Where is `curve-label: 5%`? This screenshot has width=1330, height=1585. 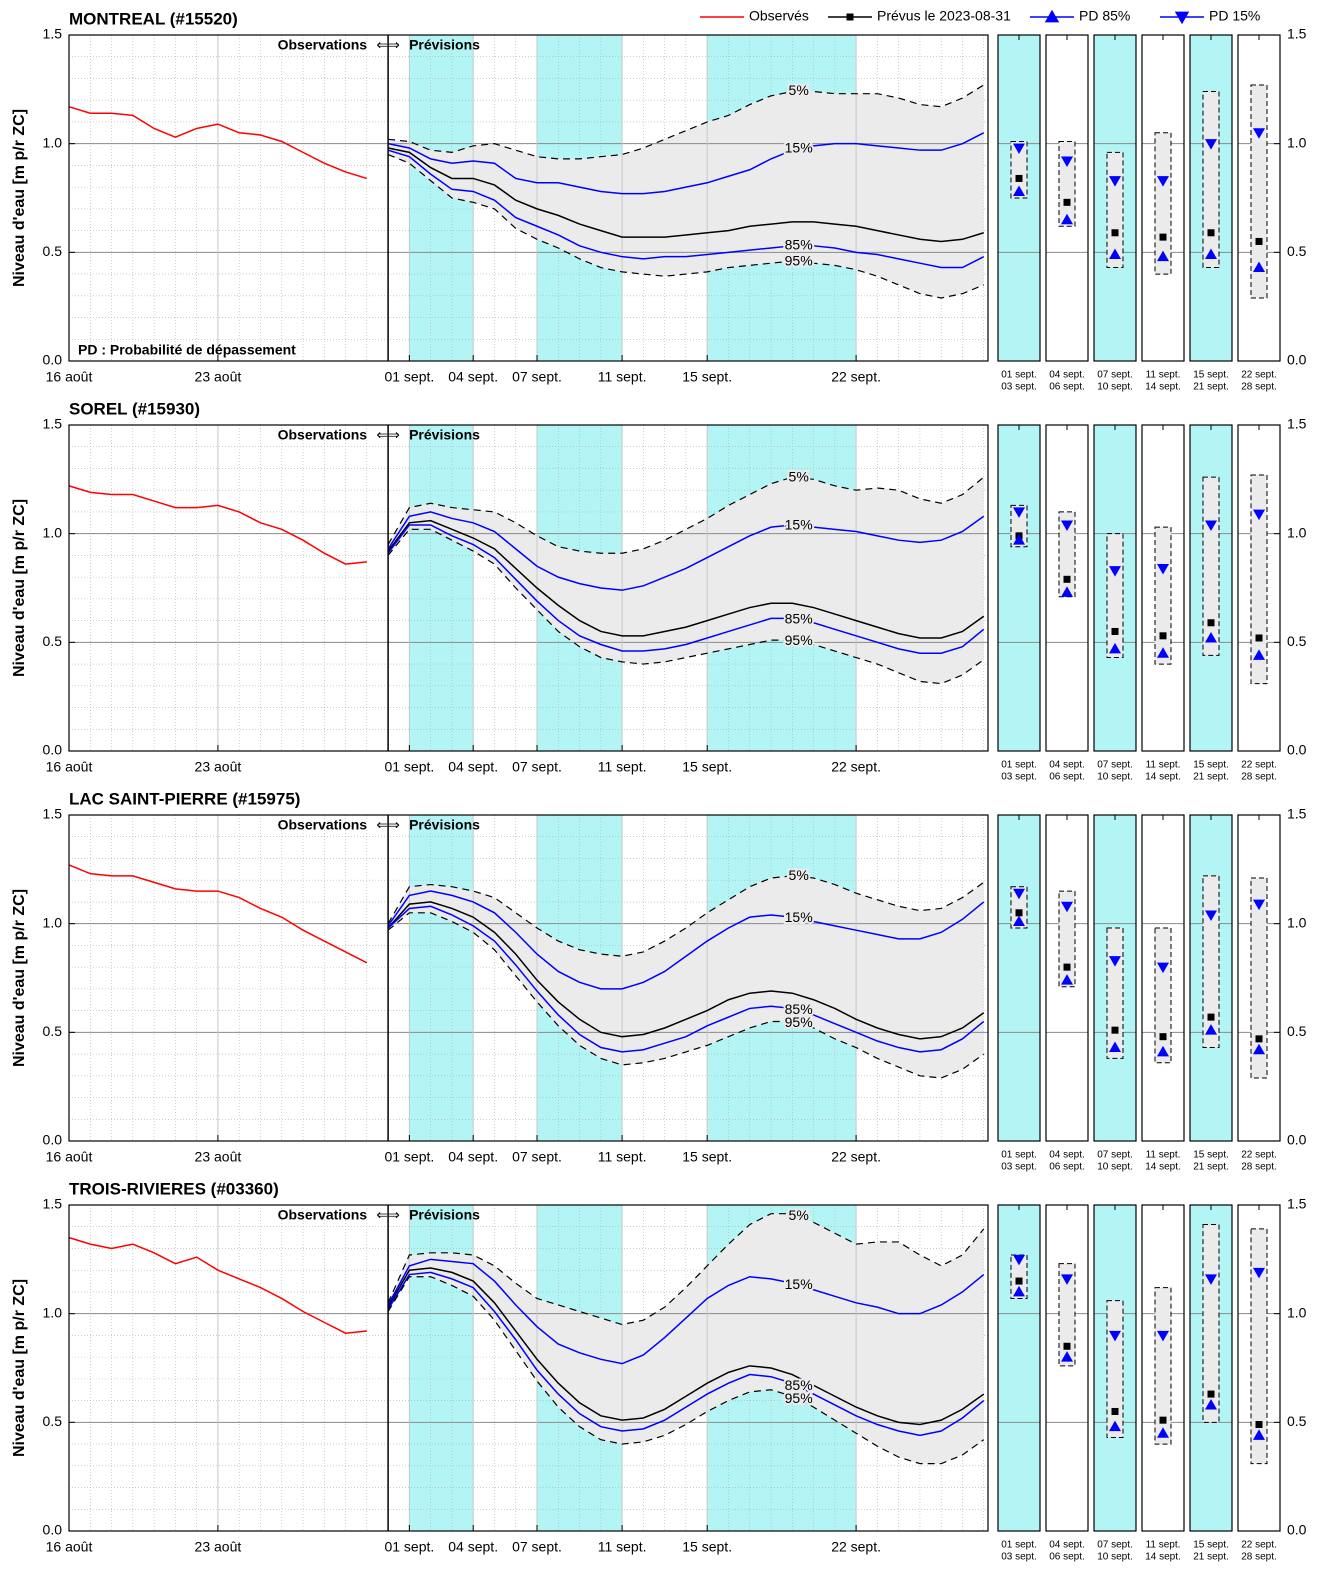
curve-label: 5% is located at coordinates (799, 477).